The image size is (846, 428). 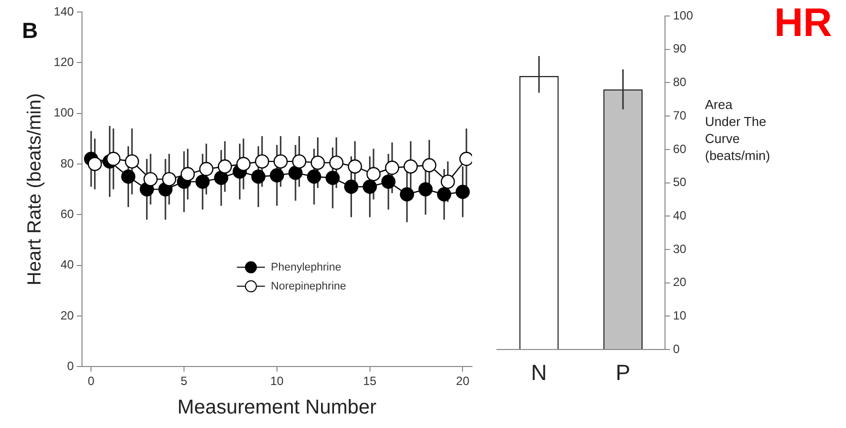 What do you see at coordinates (683, 15) in the screenshot?
I see `y2-tick-label: 100` at bounding box center [683, 15].